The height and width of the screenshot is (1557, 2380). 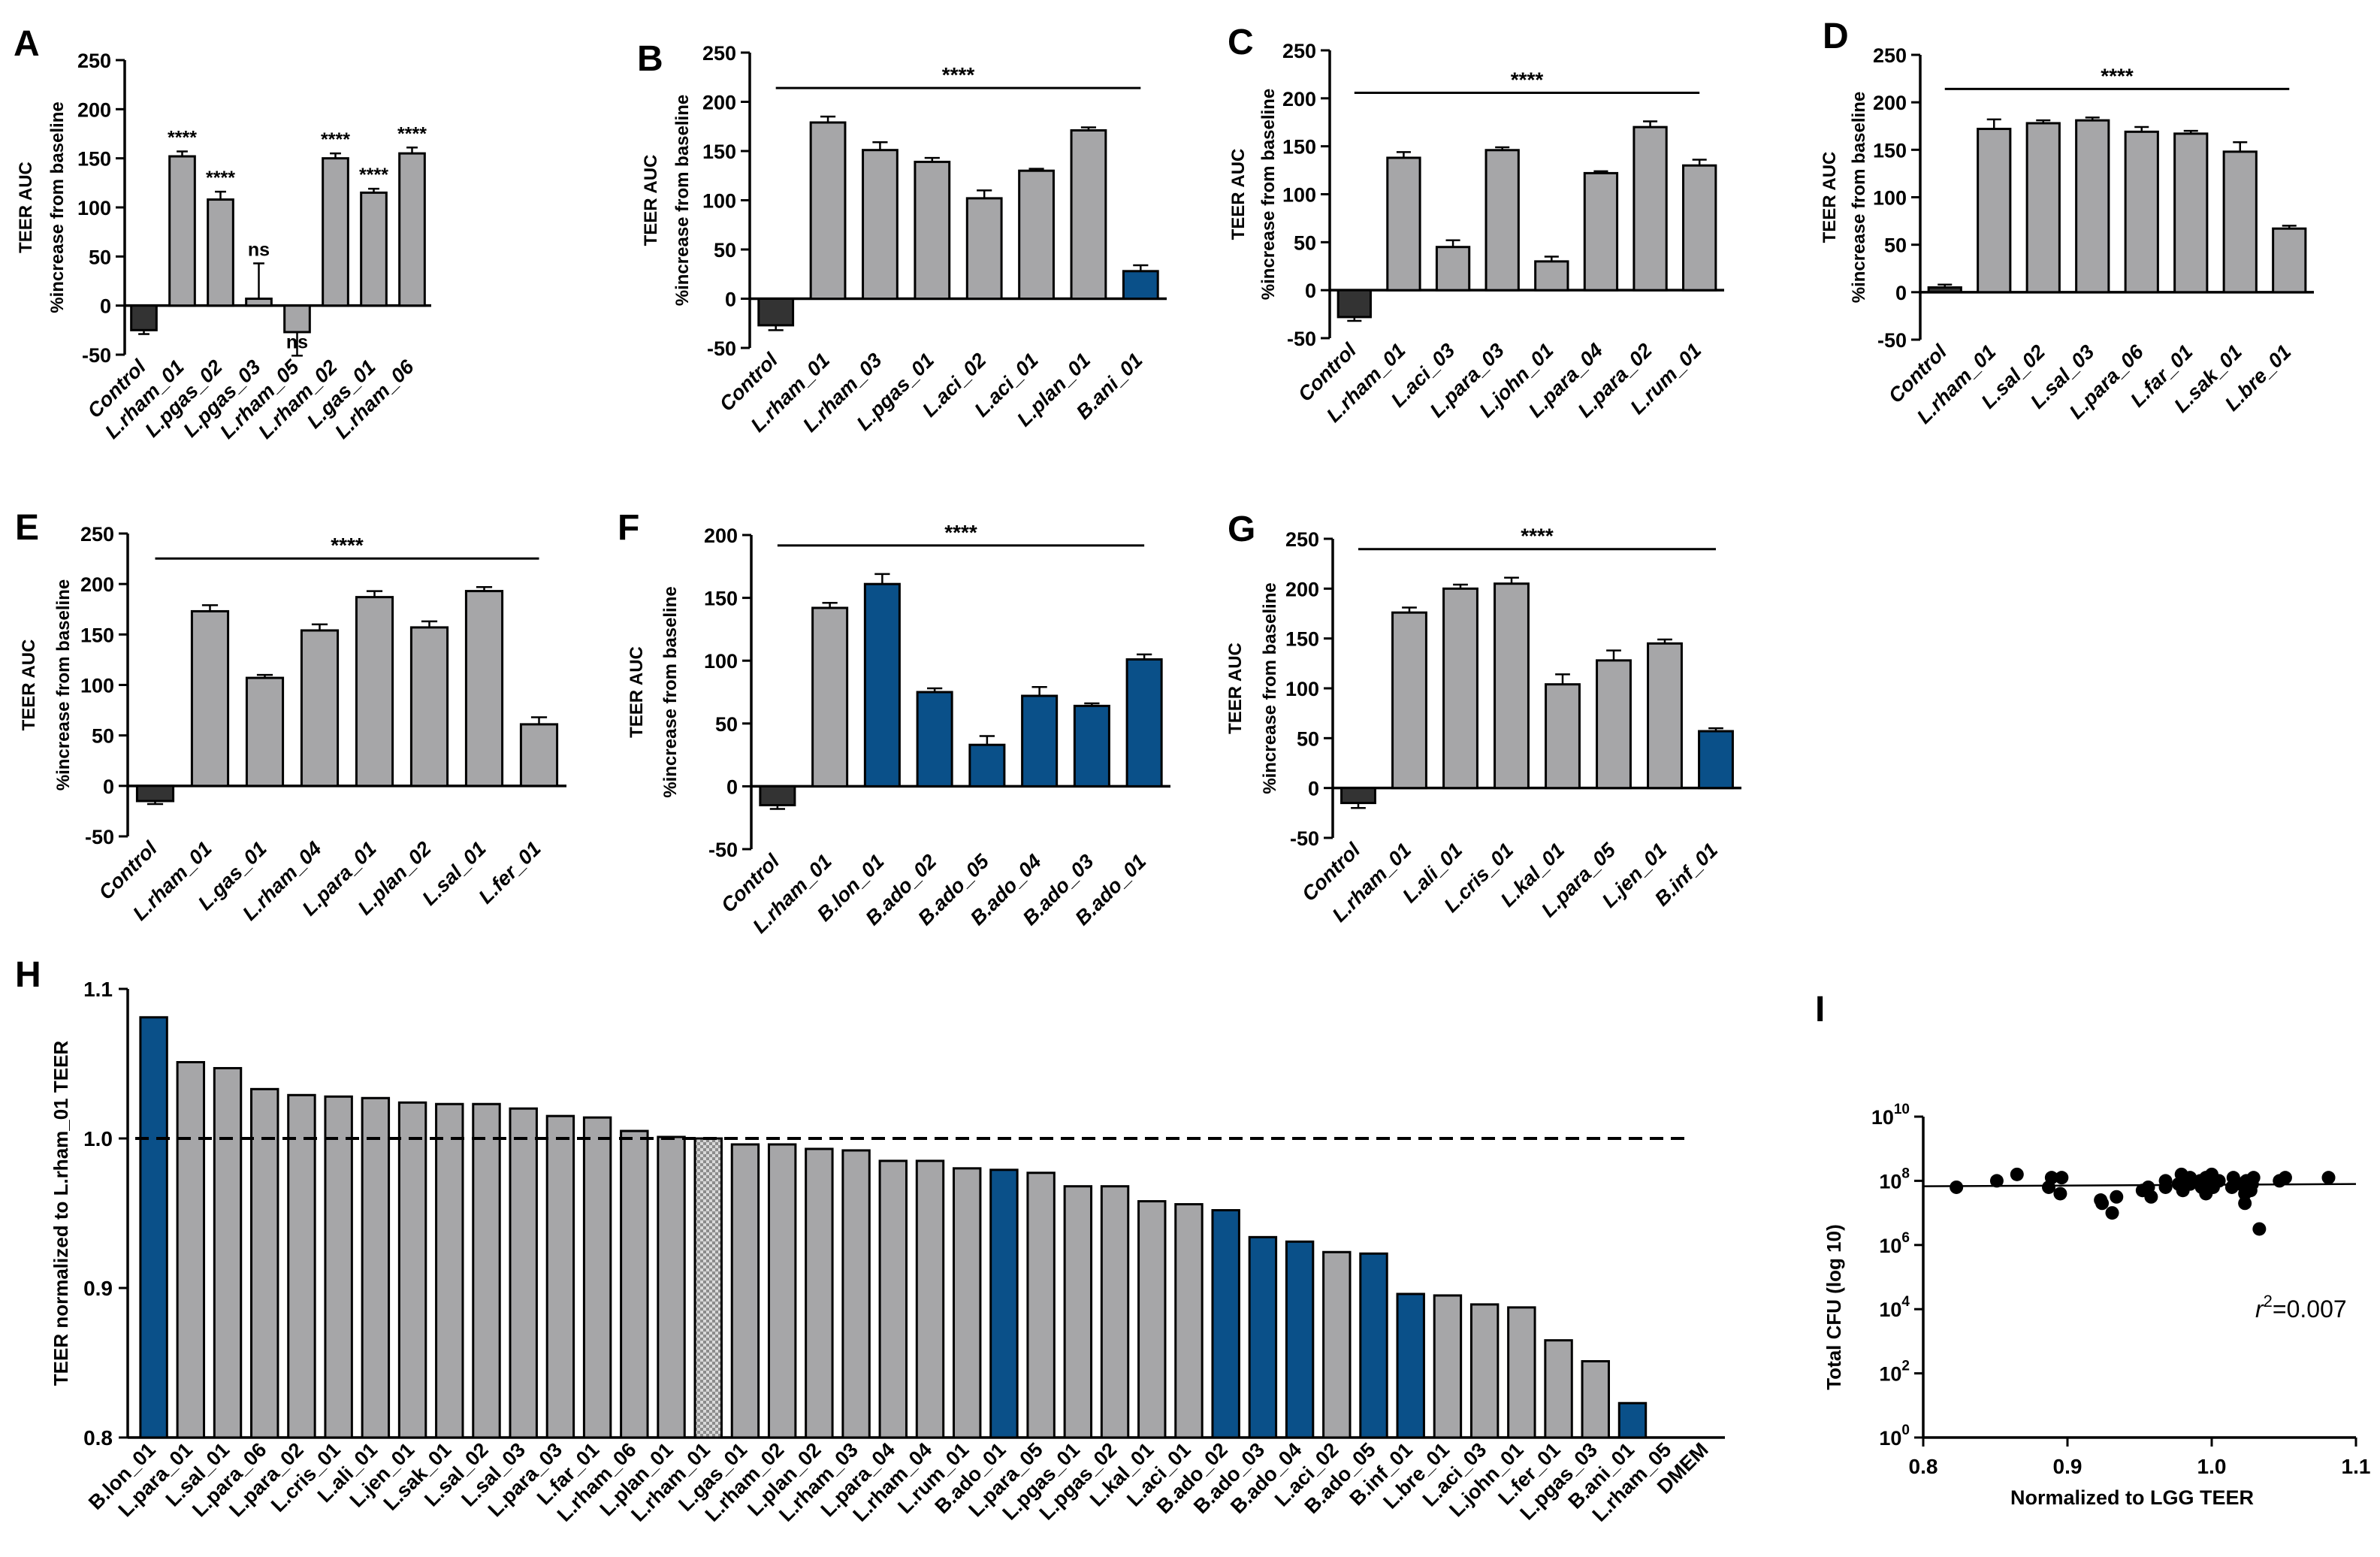 I want to click on r-squared-annotation: r2=0.007, so click(x=2301, y=1307).